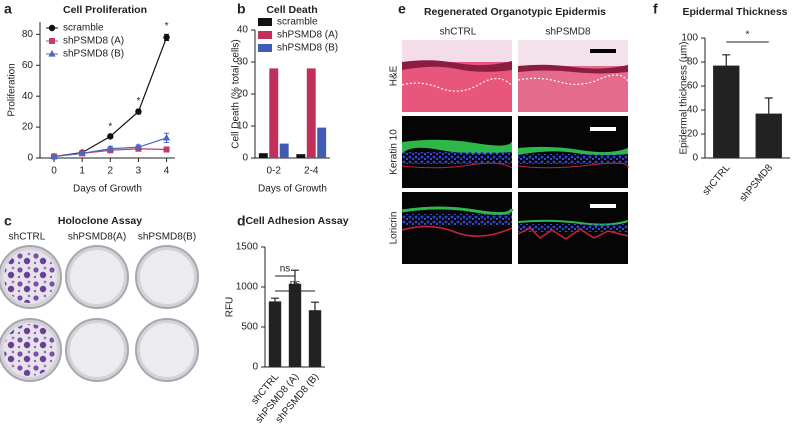 The width and height of the screenshot is (800, 425). Describe the element at coordinates (291, 10) in the screenshot. I see `chart-title: Cell Death` at that location.